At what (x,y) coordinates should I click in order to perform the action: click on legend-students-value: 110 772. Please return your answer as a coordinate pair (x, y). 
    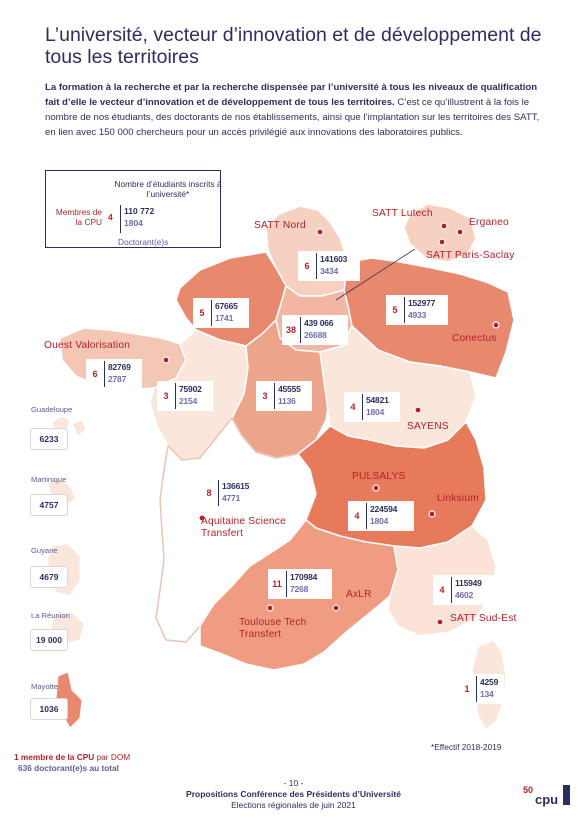
    Looking at the image, I should click on (139, 211).